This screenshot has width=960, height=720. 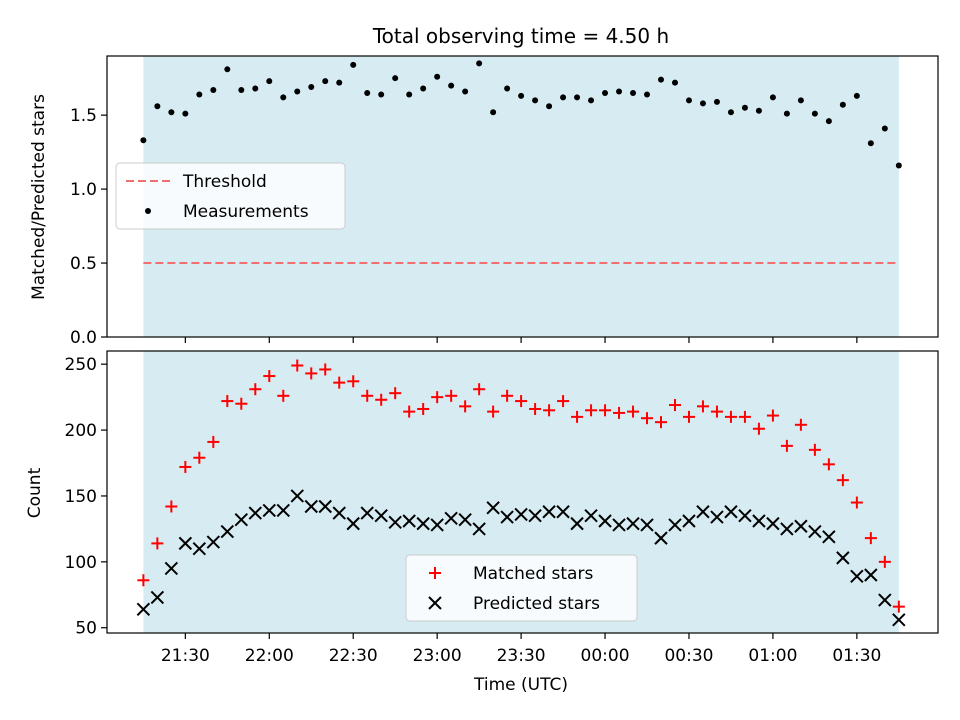 What do you see at coordinates (772, 656) in the screenshot?
I see `x-tick-label: 01:00` at bounding box center [772, 656].